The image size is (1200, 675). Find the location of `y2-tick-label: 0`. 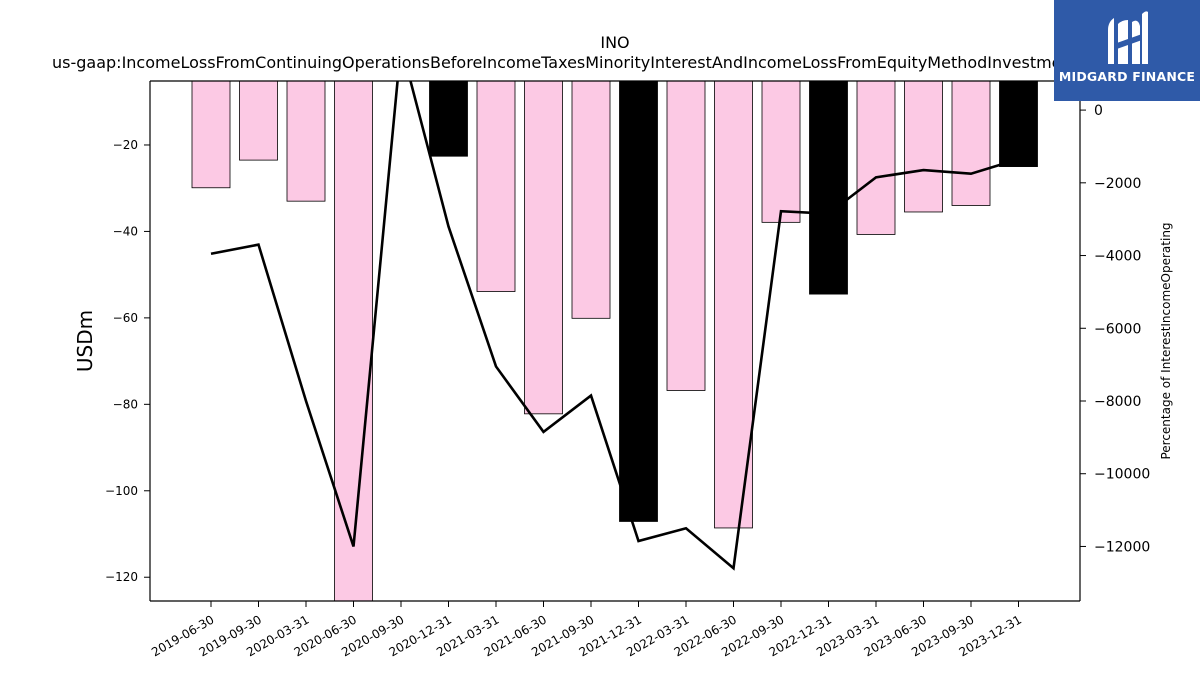

y2-tick-label: 0 is located at coordinates (1098, 111).